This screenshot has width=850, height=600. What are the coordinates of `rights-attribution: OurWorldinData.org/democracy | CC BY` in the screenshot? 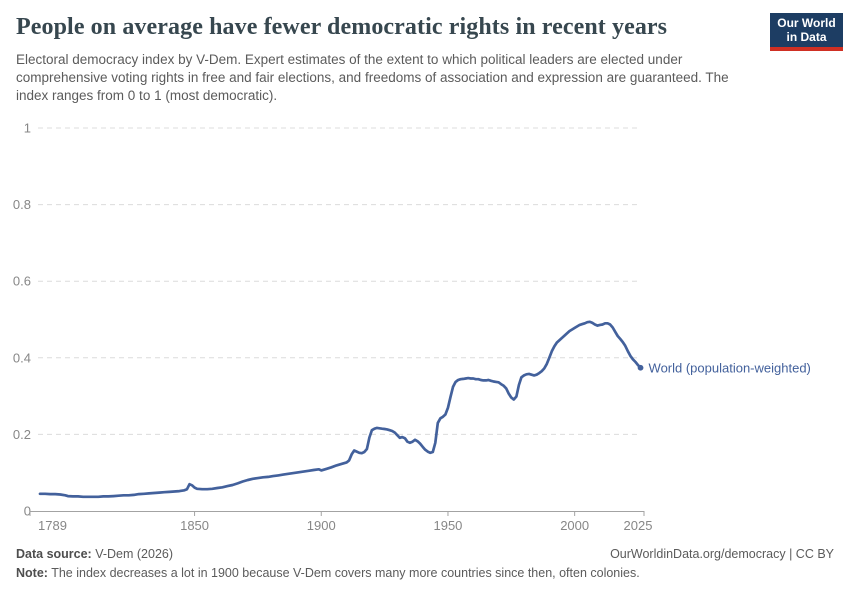 It's located at (722, 554).